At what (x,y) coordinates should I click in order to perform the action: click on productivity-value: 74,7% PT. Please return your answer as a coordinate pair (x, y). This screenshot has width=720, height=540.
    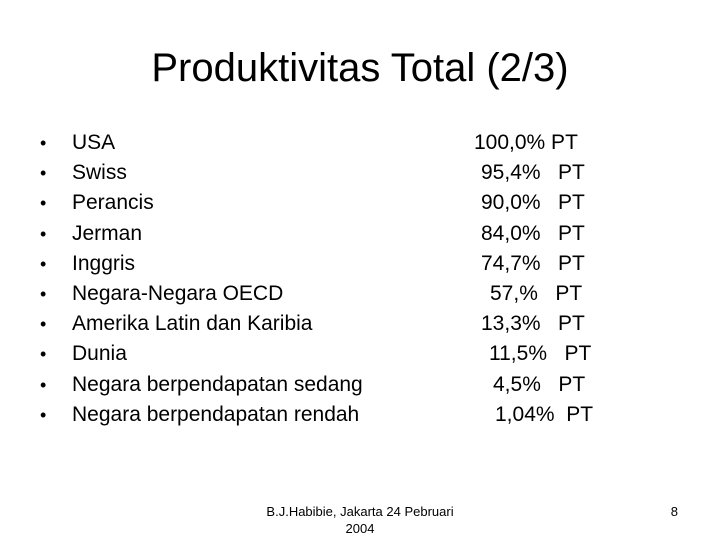
    Looking at the image, I should click on (533, 263).